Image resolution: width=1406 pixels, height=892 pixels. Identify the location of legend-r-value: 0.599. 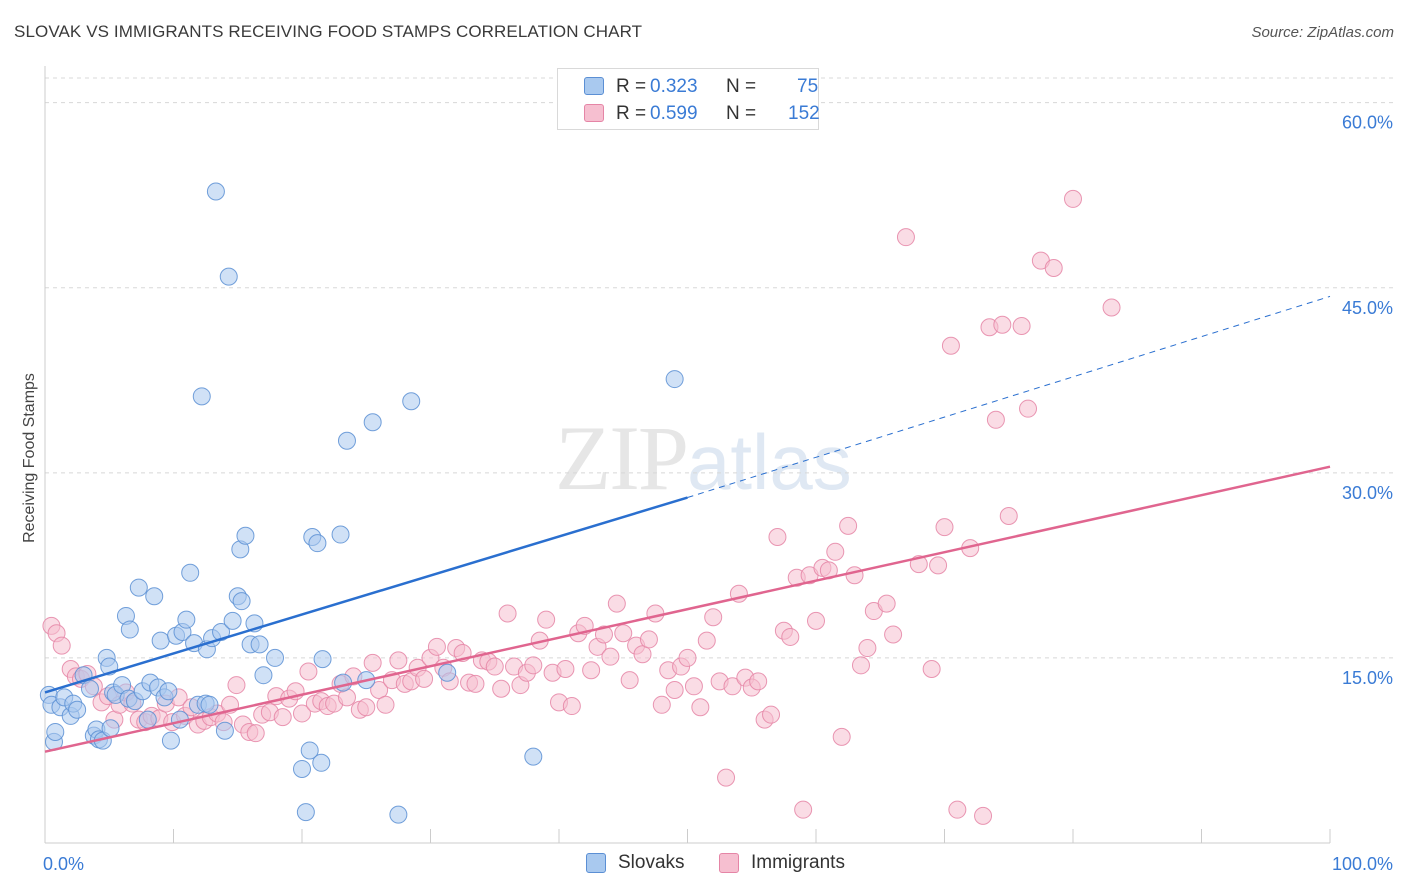
(674, 113).